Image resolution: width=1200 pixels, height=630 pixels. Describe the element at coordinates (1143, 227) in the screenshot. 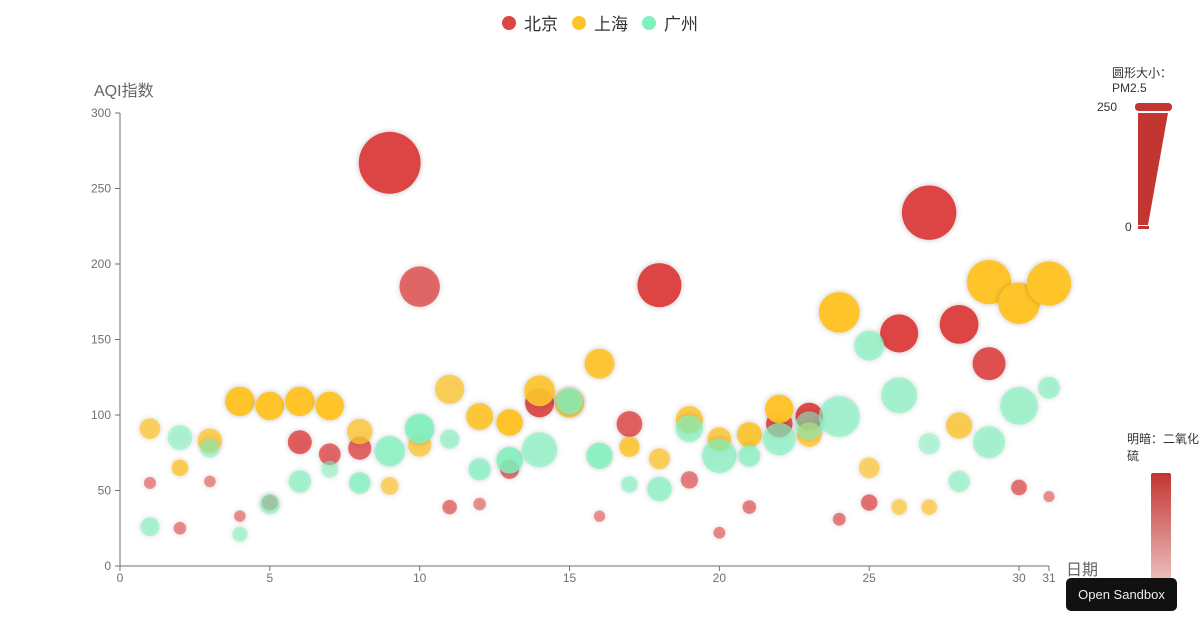

I see `size-visual-map-min-handle` at that location.